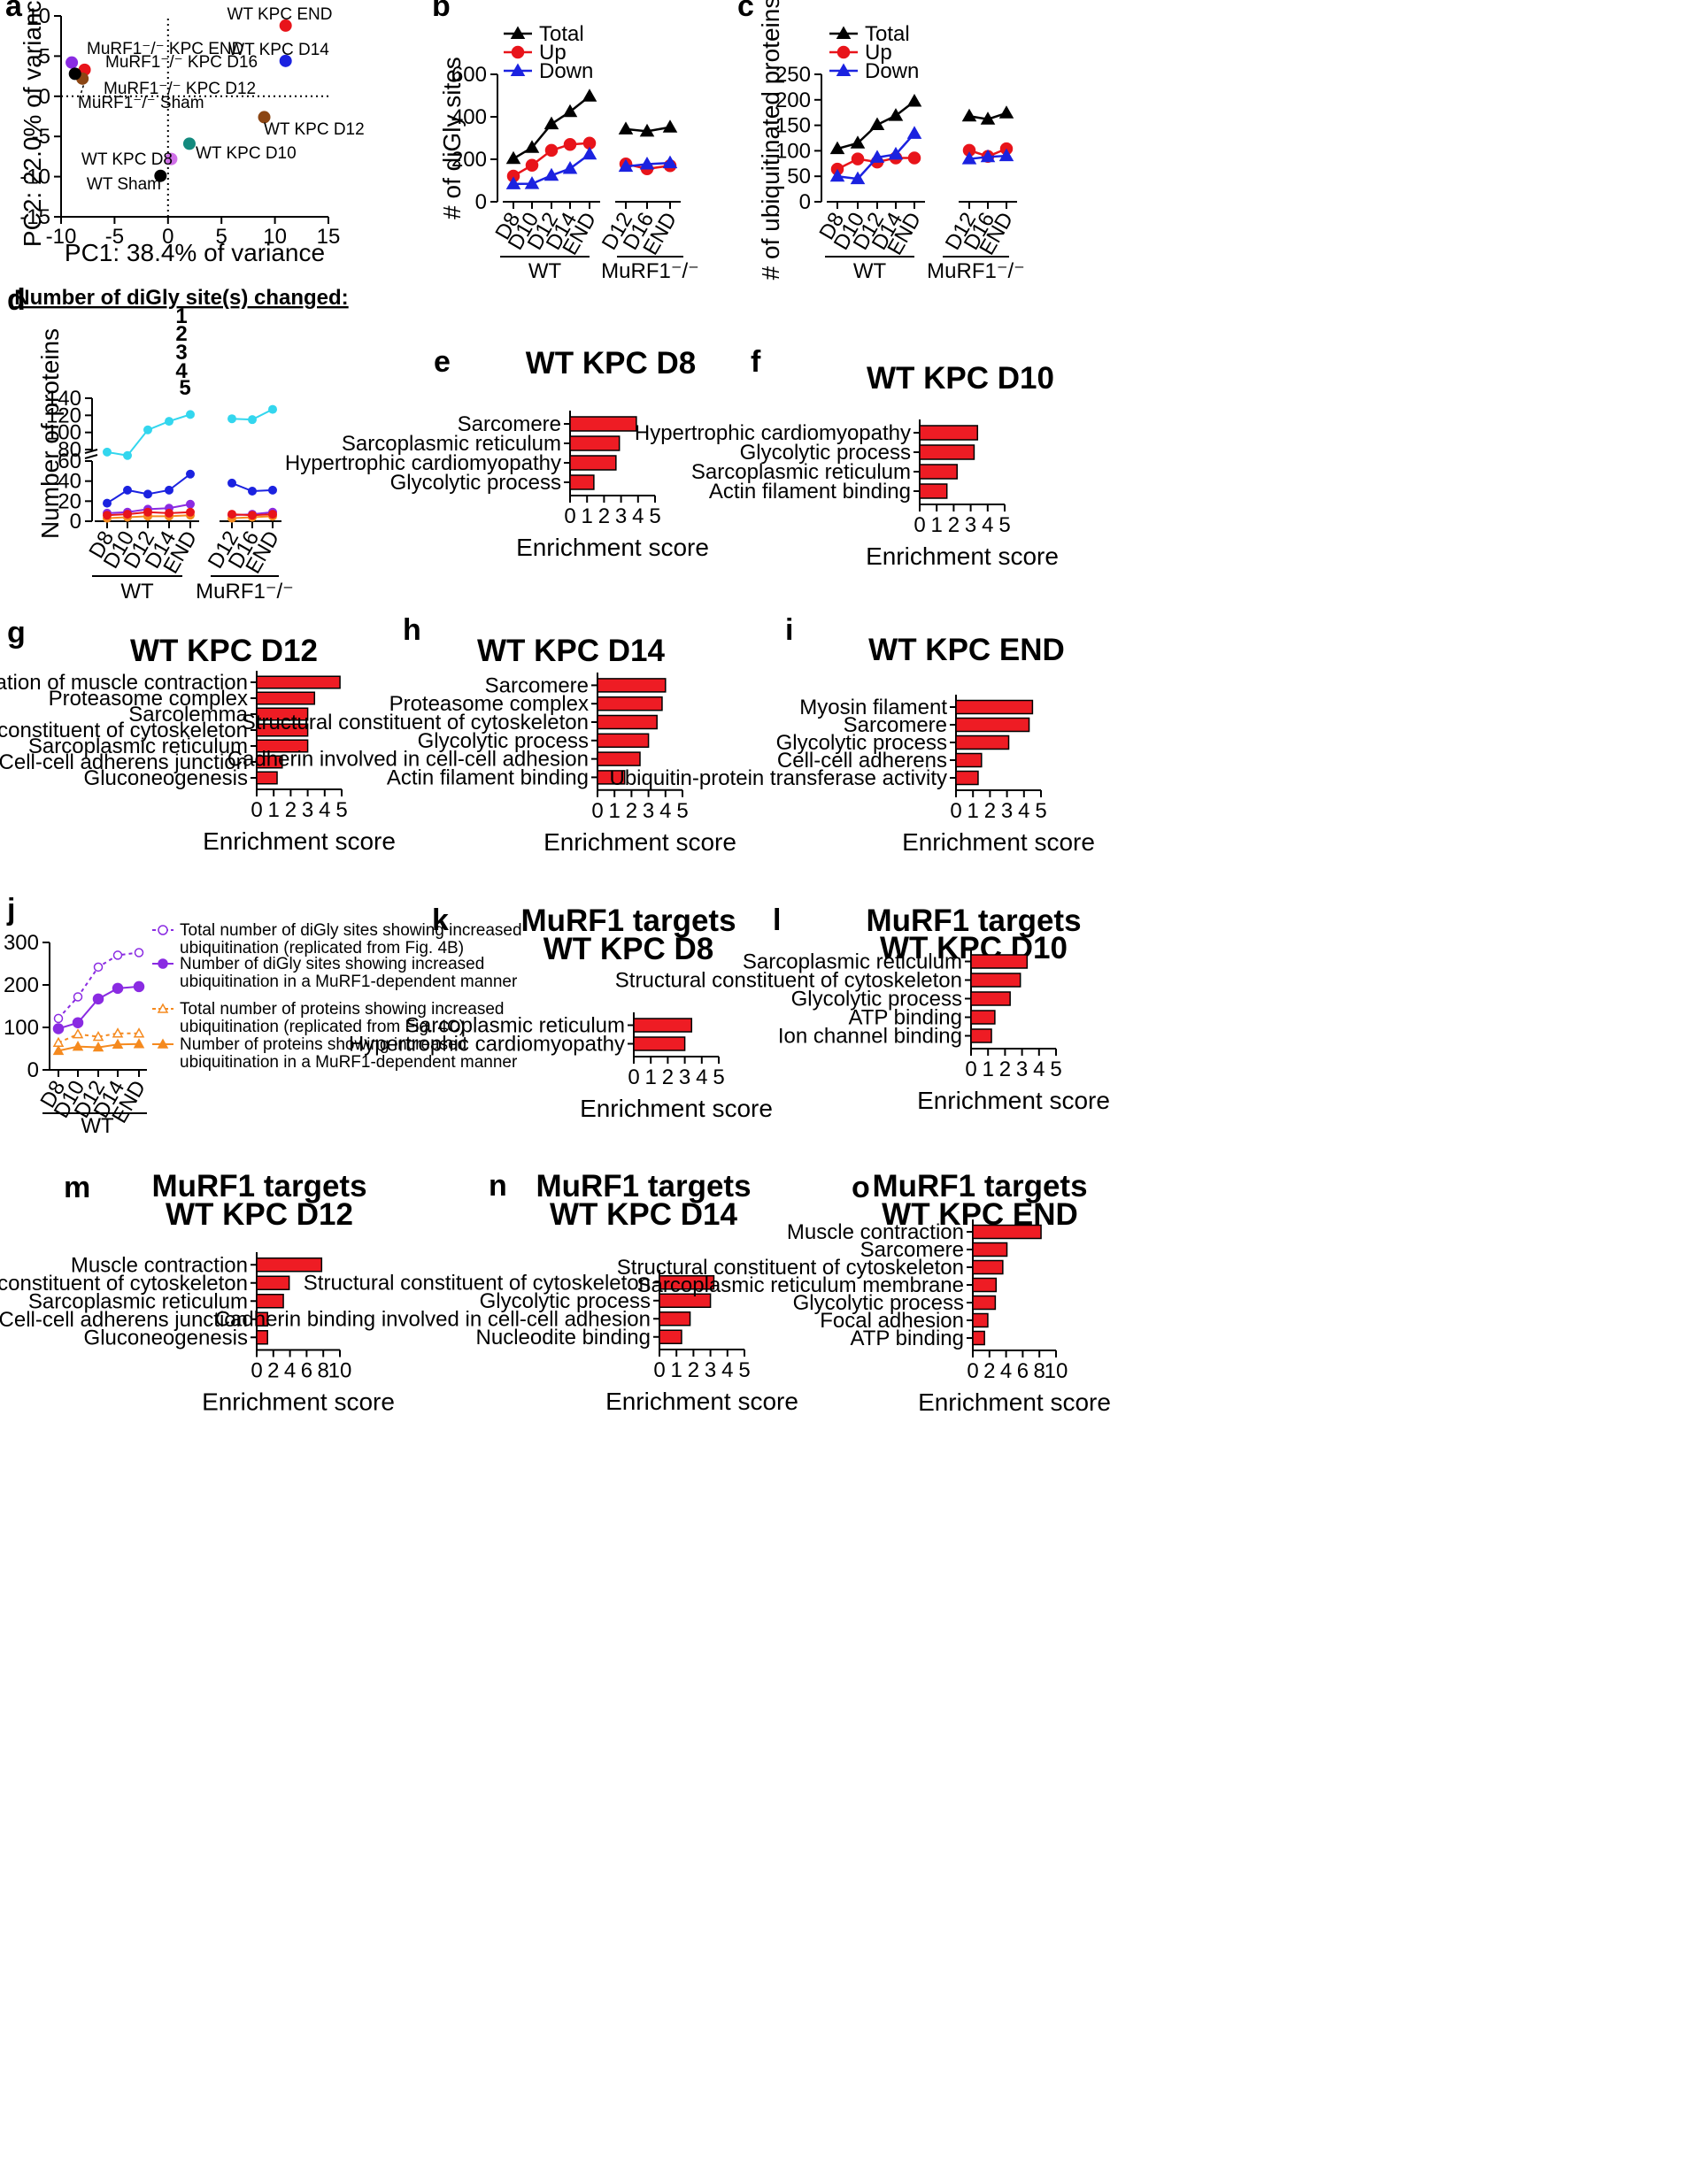 Image resolution: width=1696 pixels, height=2184 pixels. I want to click on x-axis-label-k: Enrichment score, so click(677, 1108).